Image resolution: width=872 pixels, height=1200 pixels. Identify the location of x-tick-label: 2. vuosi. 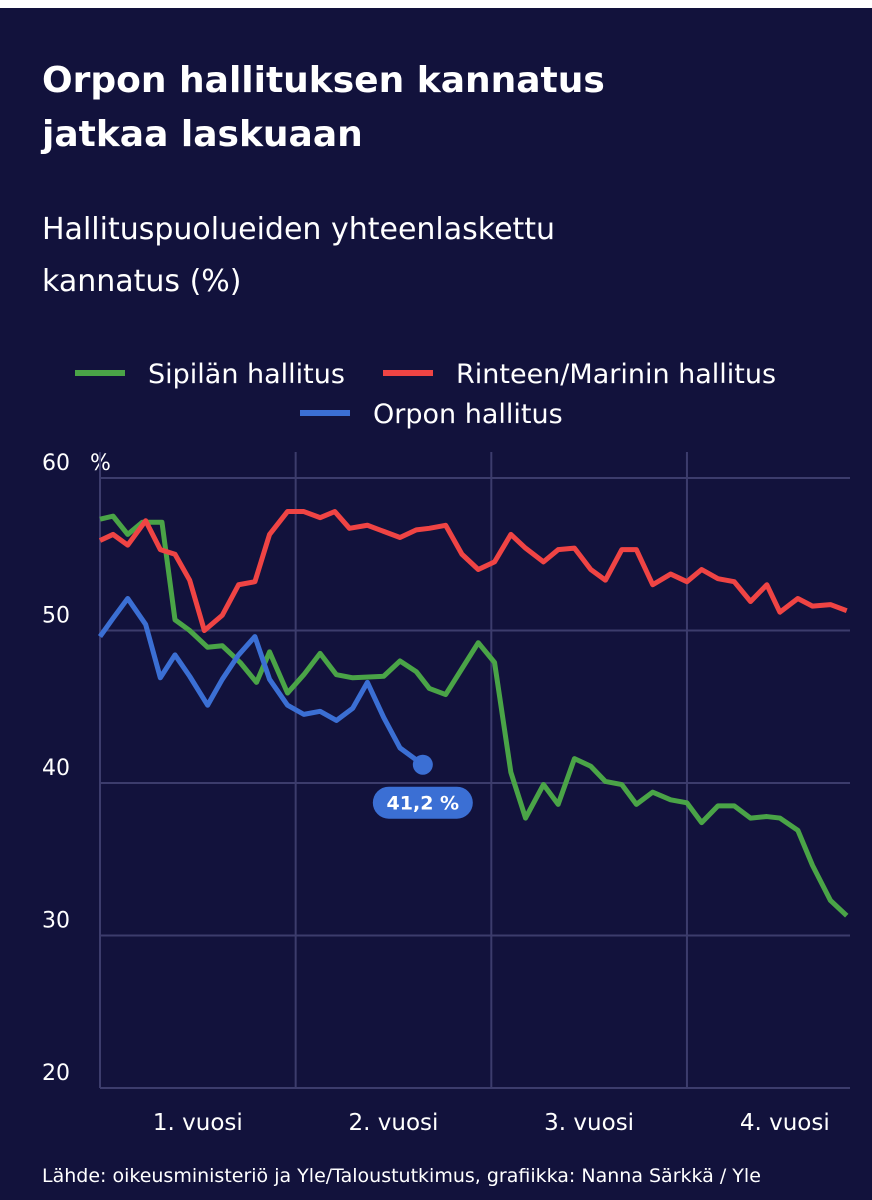
(394, 1123).